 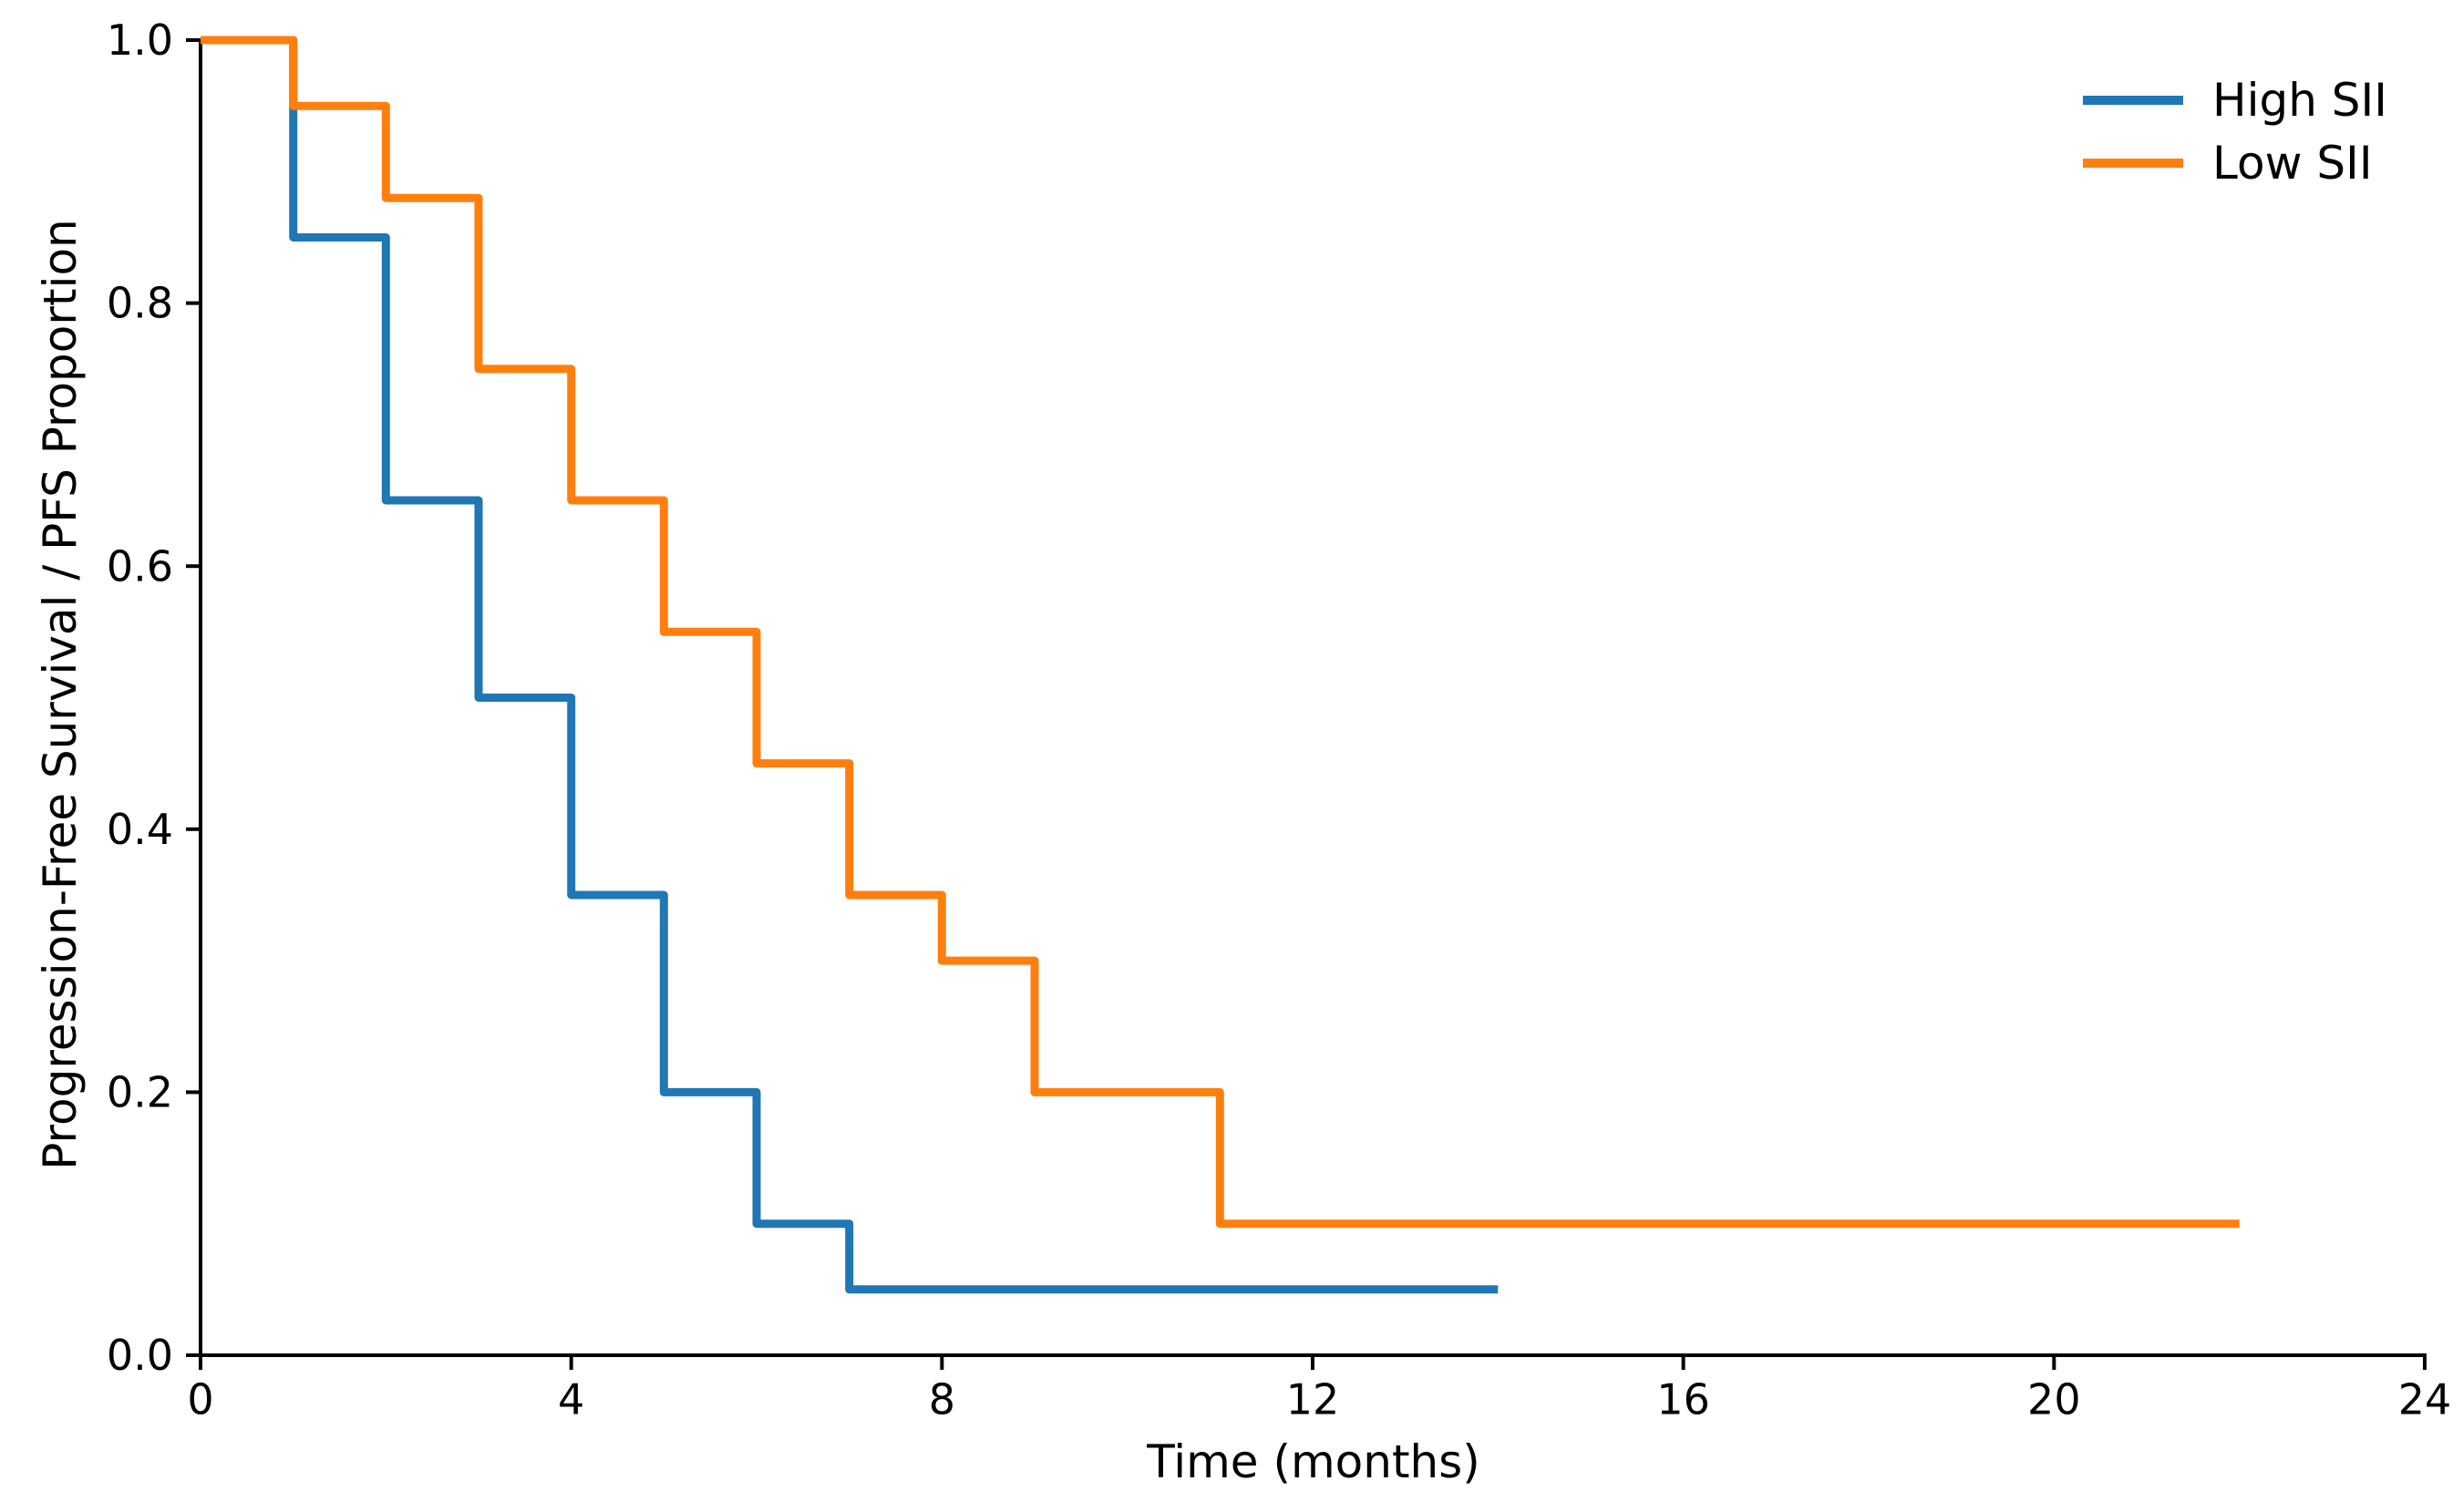 What do you see at coordinates (2235, 132) in the screenshot?
I see `legend: High SII Low SII` at bounding box center [2235, 132].